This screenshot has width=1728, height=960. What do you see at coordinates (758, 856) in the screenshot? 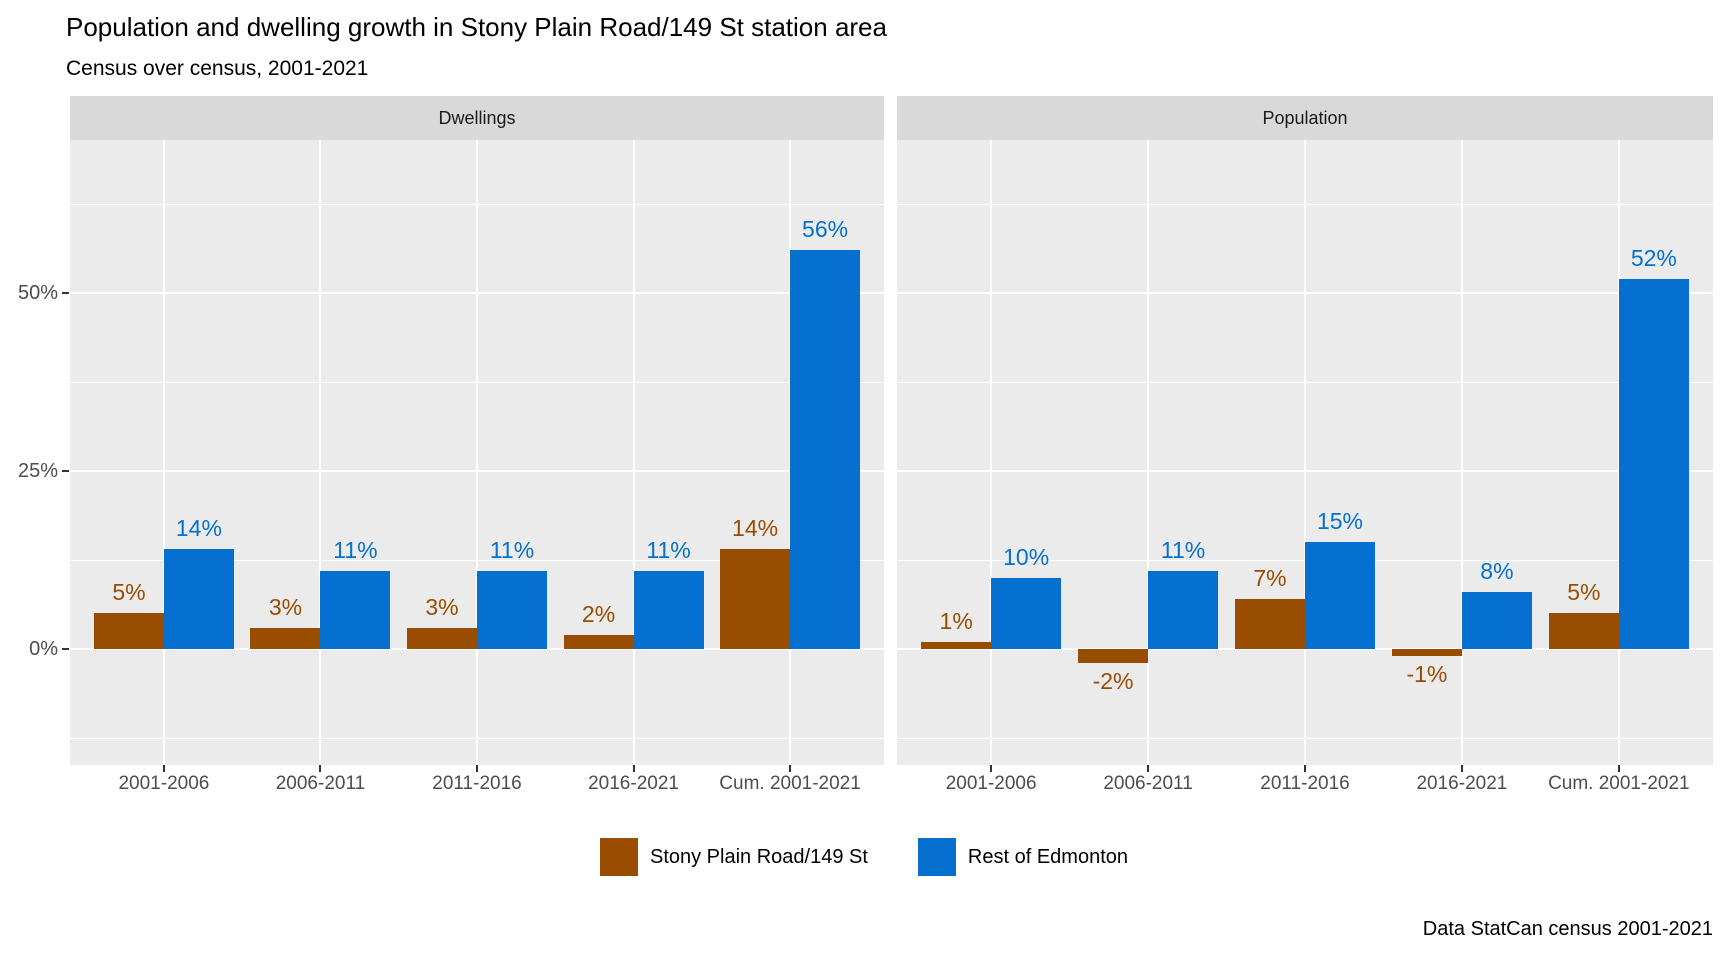
I see `legend-label-stony-plain: Stony Plain Road/149 St` at bounding box center [758, 856].